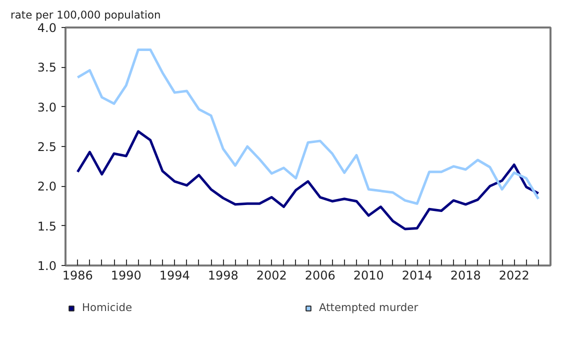 The width and height of the screenshot is (580, 345). Describe the element at coordinates (368, 307) in the screenshot. I see `legend-label: Attempted murder` at that location.